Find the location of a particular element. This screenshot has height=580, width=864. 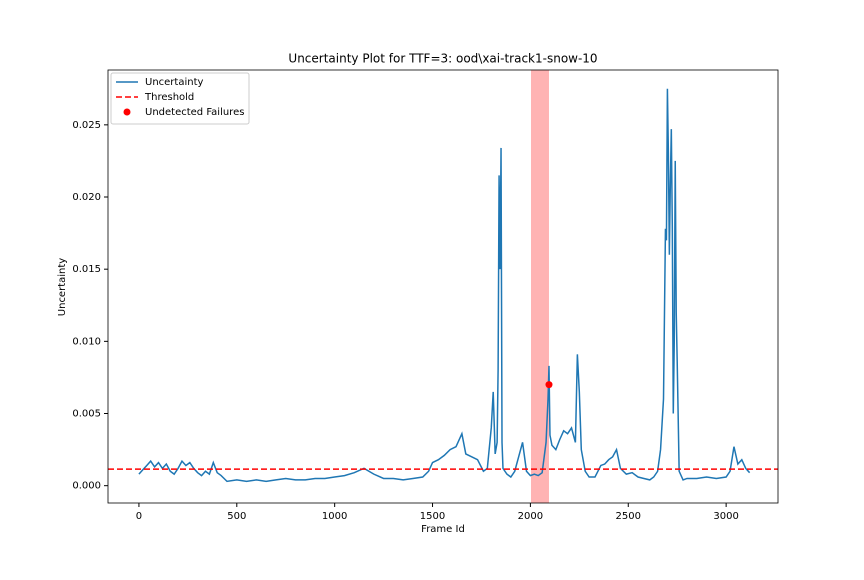

legend-label: Undetected Failures is located at coordinates (194, 112).